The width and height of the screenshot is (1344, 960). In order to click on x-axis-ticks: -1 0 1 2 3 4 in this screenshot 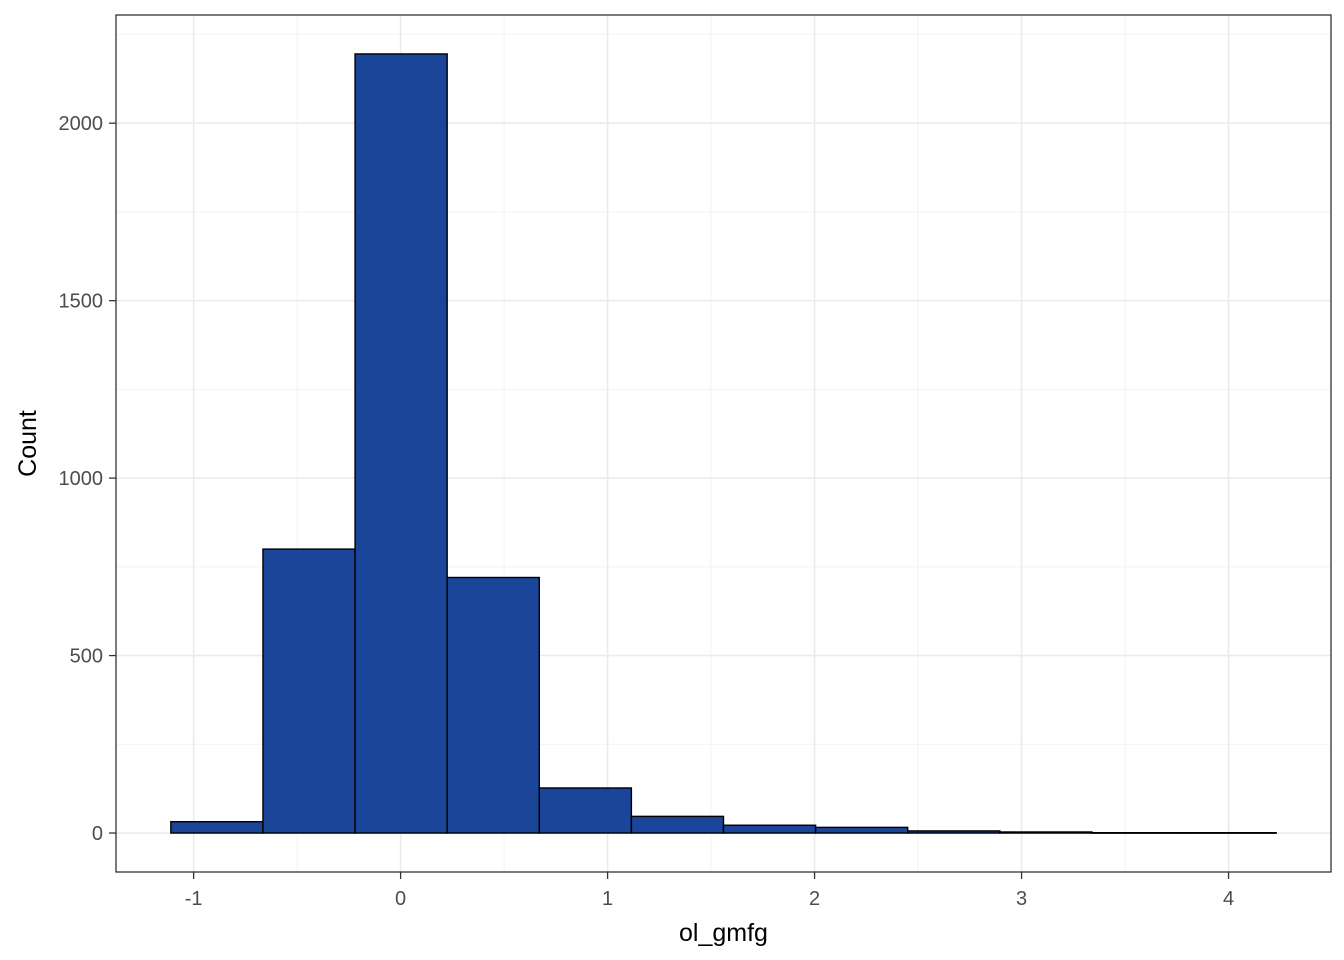, I will do `click(709, 891)`.